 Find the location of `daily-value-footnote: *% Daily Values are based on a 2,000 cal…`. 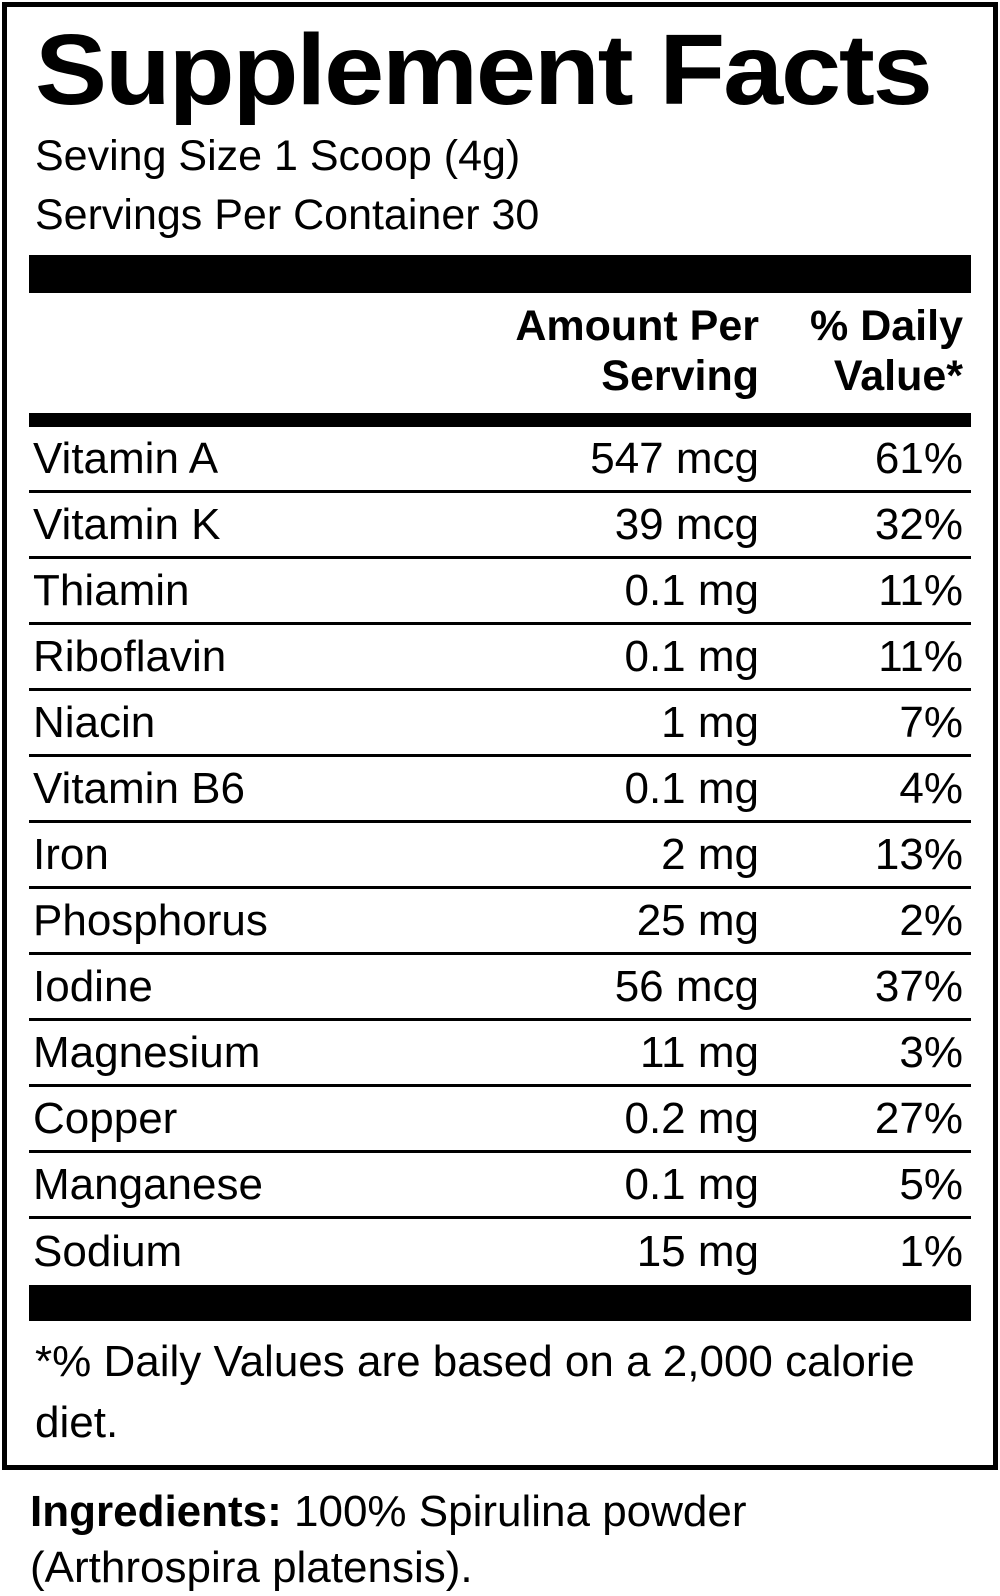

daily-value-footnote: *% Daily Values are based on a 2,000 cal… is located at coordinates (475, 1392).